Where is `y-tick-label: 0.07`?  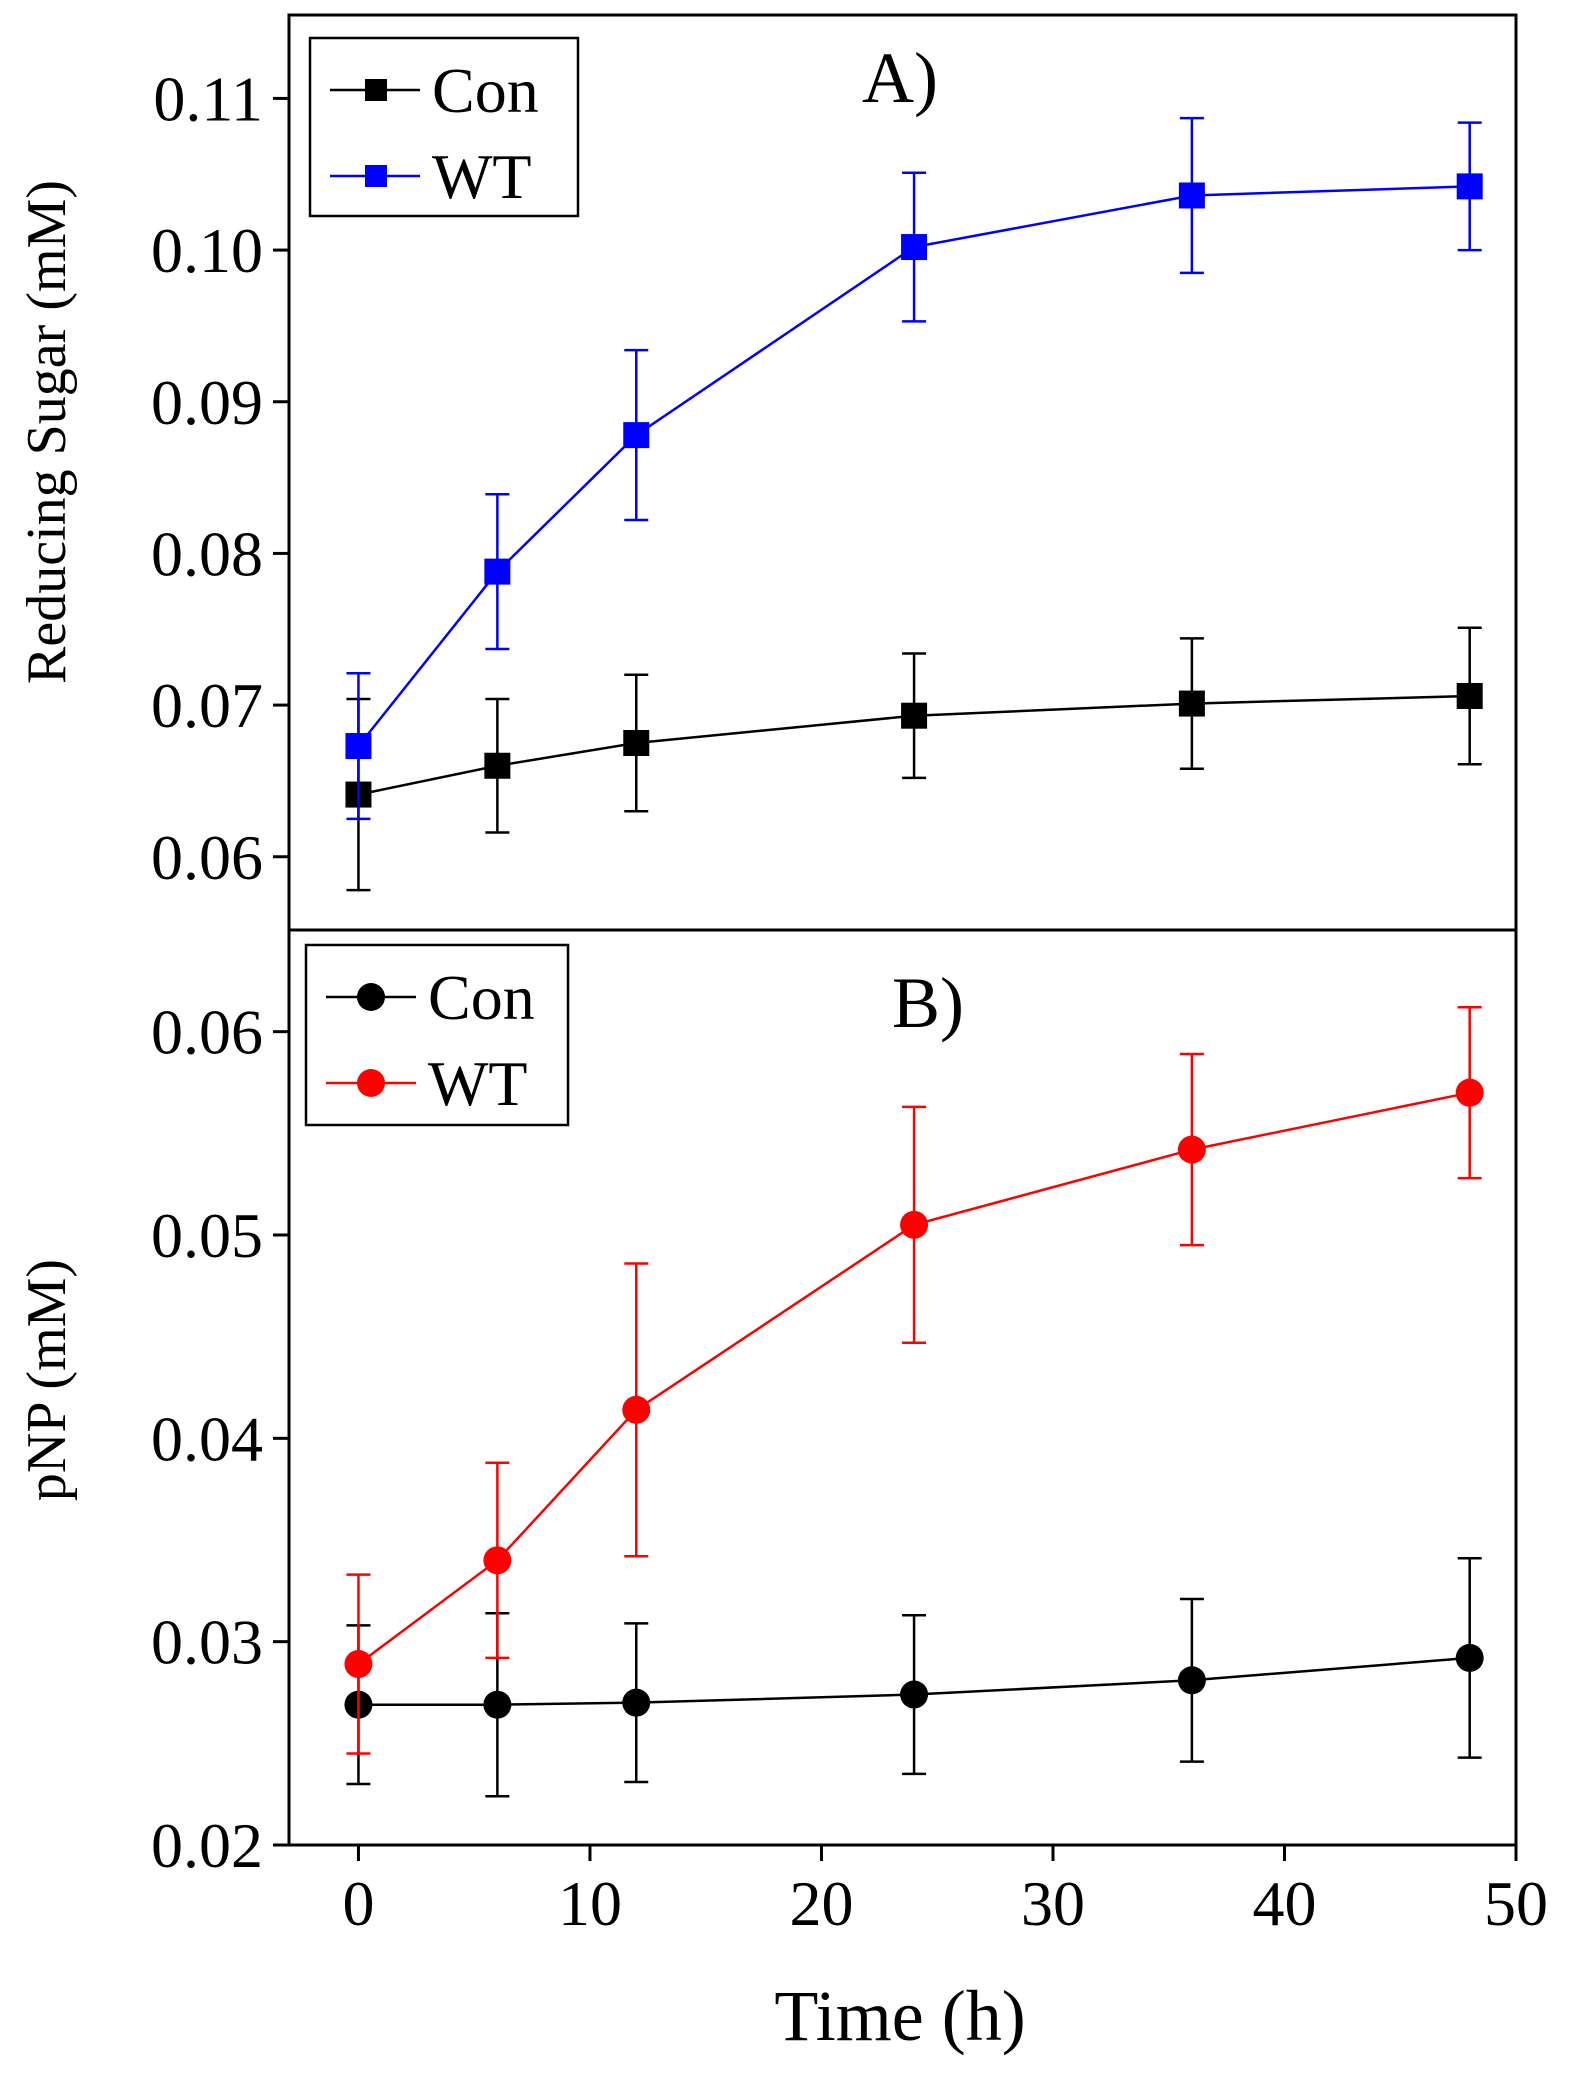
y-tick-label: 0.07 is located at coordinates (207, 705).